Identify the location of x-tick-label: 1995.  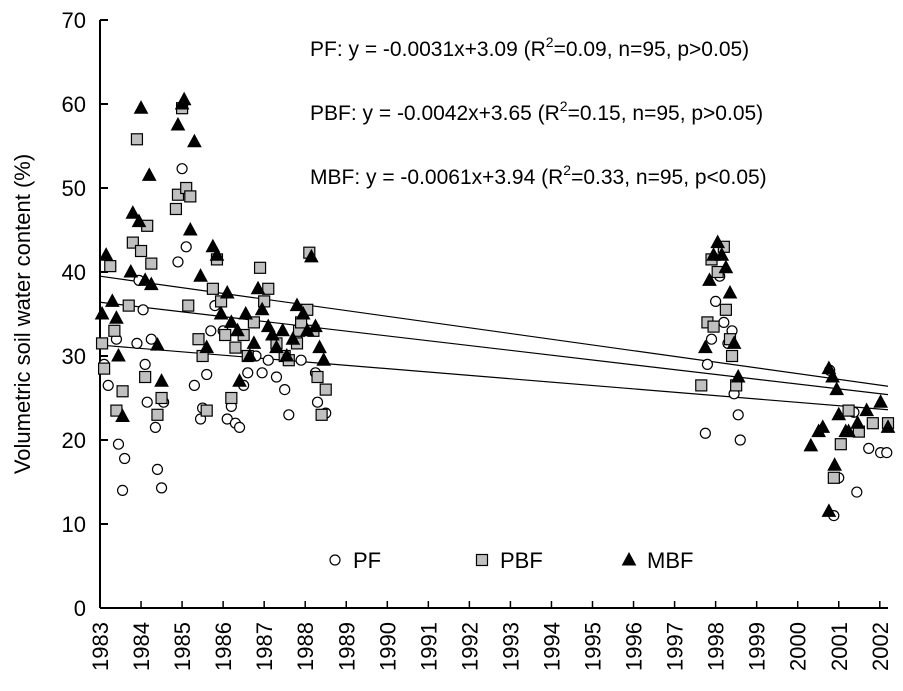
(593, 646).